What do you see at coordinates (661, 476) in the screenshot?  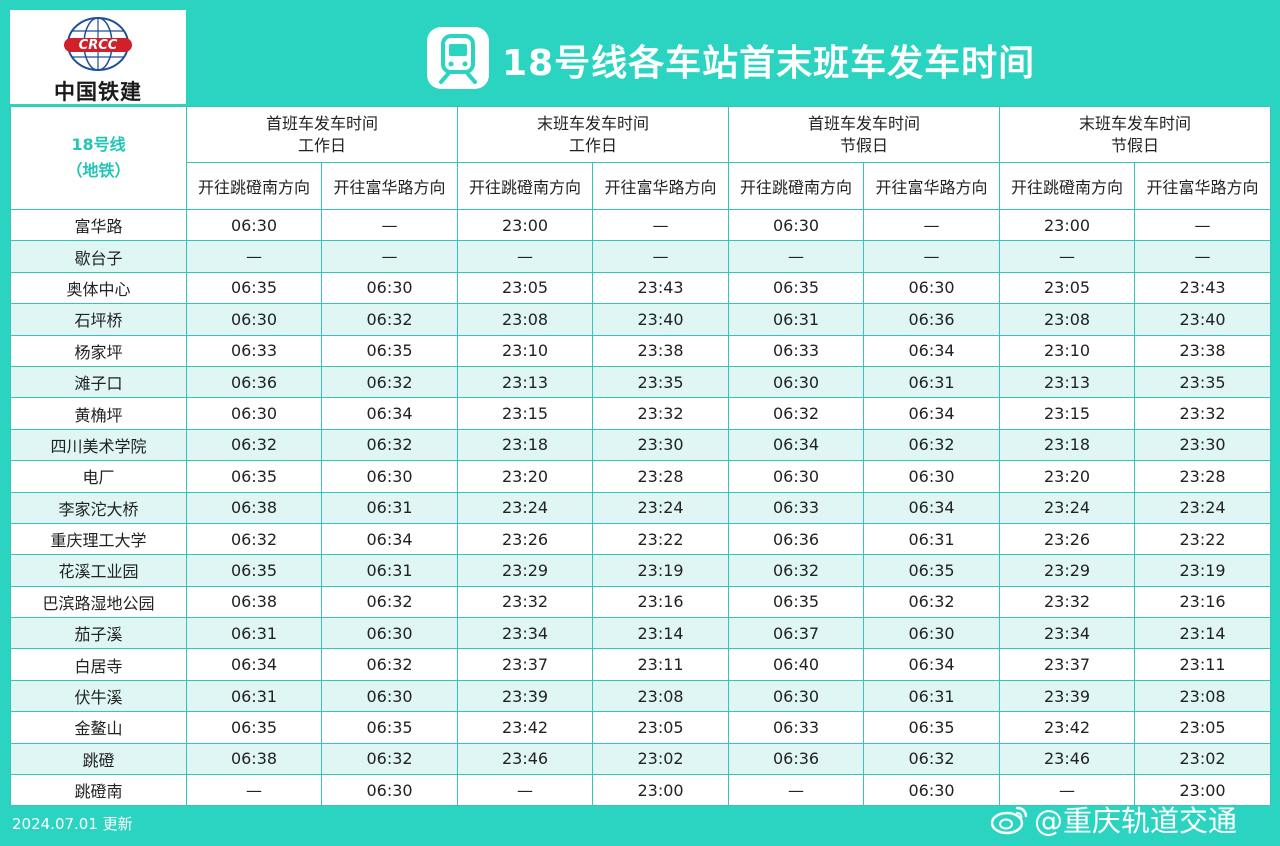 I see `time-cell: 23:28` at bounding box center [661, 476].